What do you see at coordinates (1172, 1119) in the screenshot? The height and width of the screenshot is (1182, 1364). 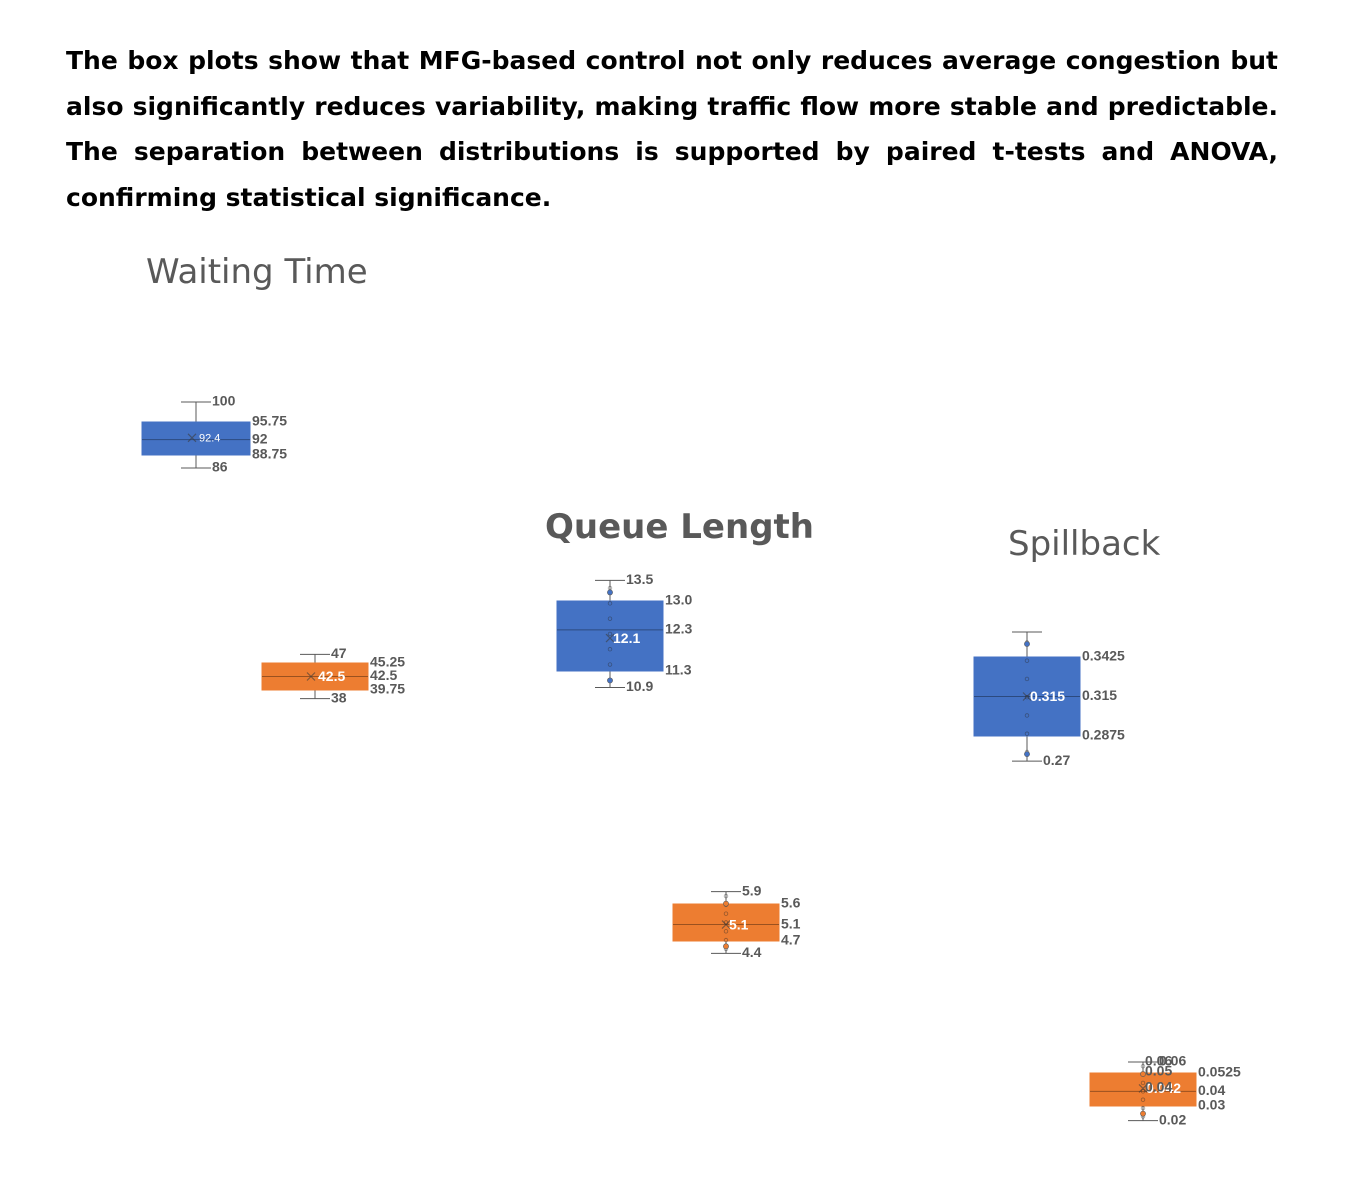 I see `c2-b1-min-label: 0.02` at bounding box center [1172, 1119].